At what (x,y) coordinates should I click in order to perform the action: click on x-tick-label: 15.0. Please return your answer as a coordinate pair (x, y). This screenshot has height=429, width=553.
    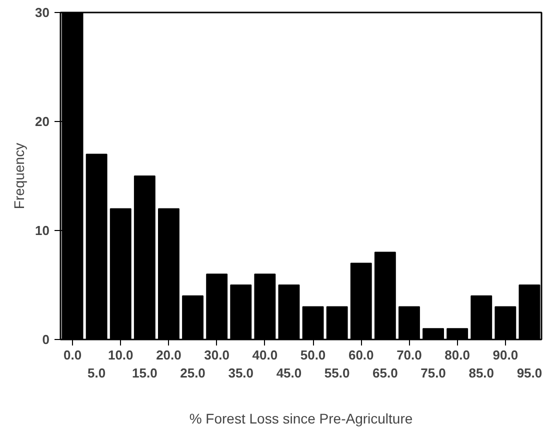
    Looking at the image, I should click on (145, 373).